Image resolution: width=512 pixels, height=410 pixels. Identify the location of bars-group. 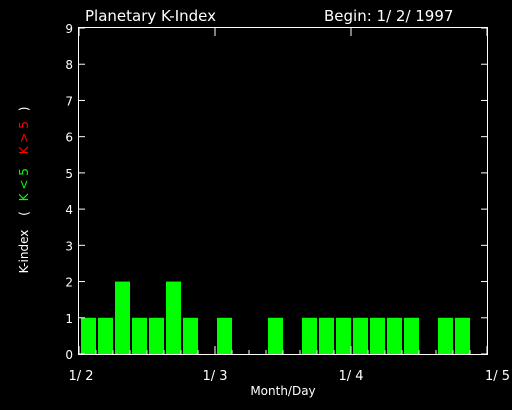
(275, 317).